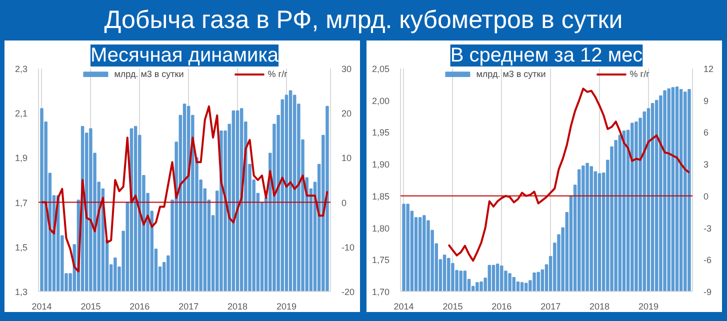  Describe the element at coordinates (381, 196) in the screenshot. I see `y-tick-label: 1,85` at that location.